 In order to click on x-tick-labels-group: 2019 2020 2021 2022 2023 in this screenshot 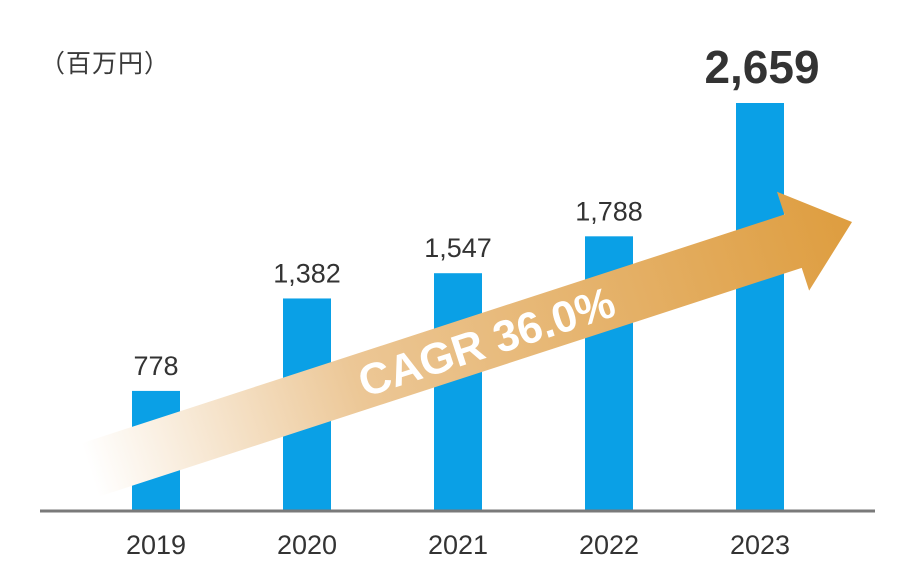, I will do `click(458, 545)`.